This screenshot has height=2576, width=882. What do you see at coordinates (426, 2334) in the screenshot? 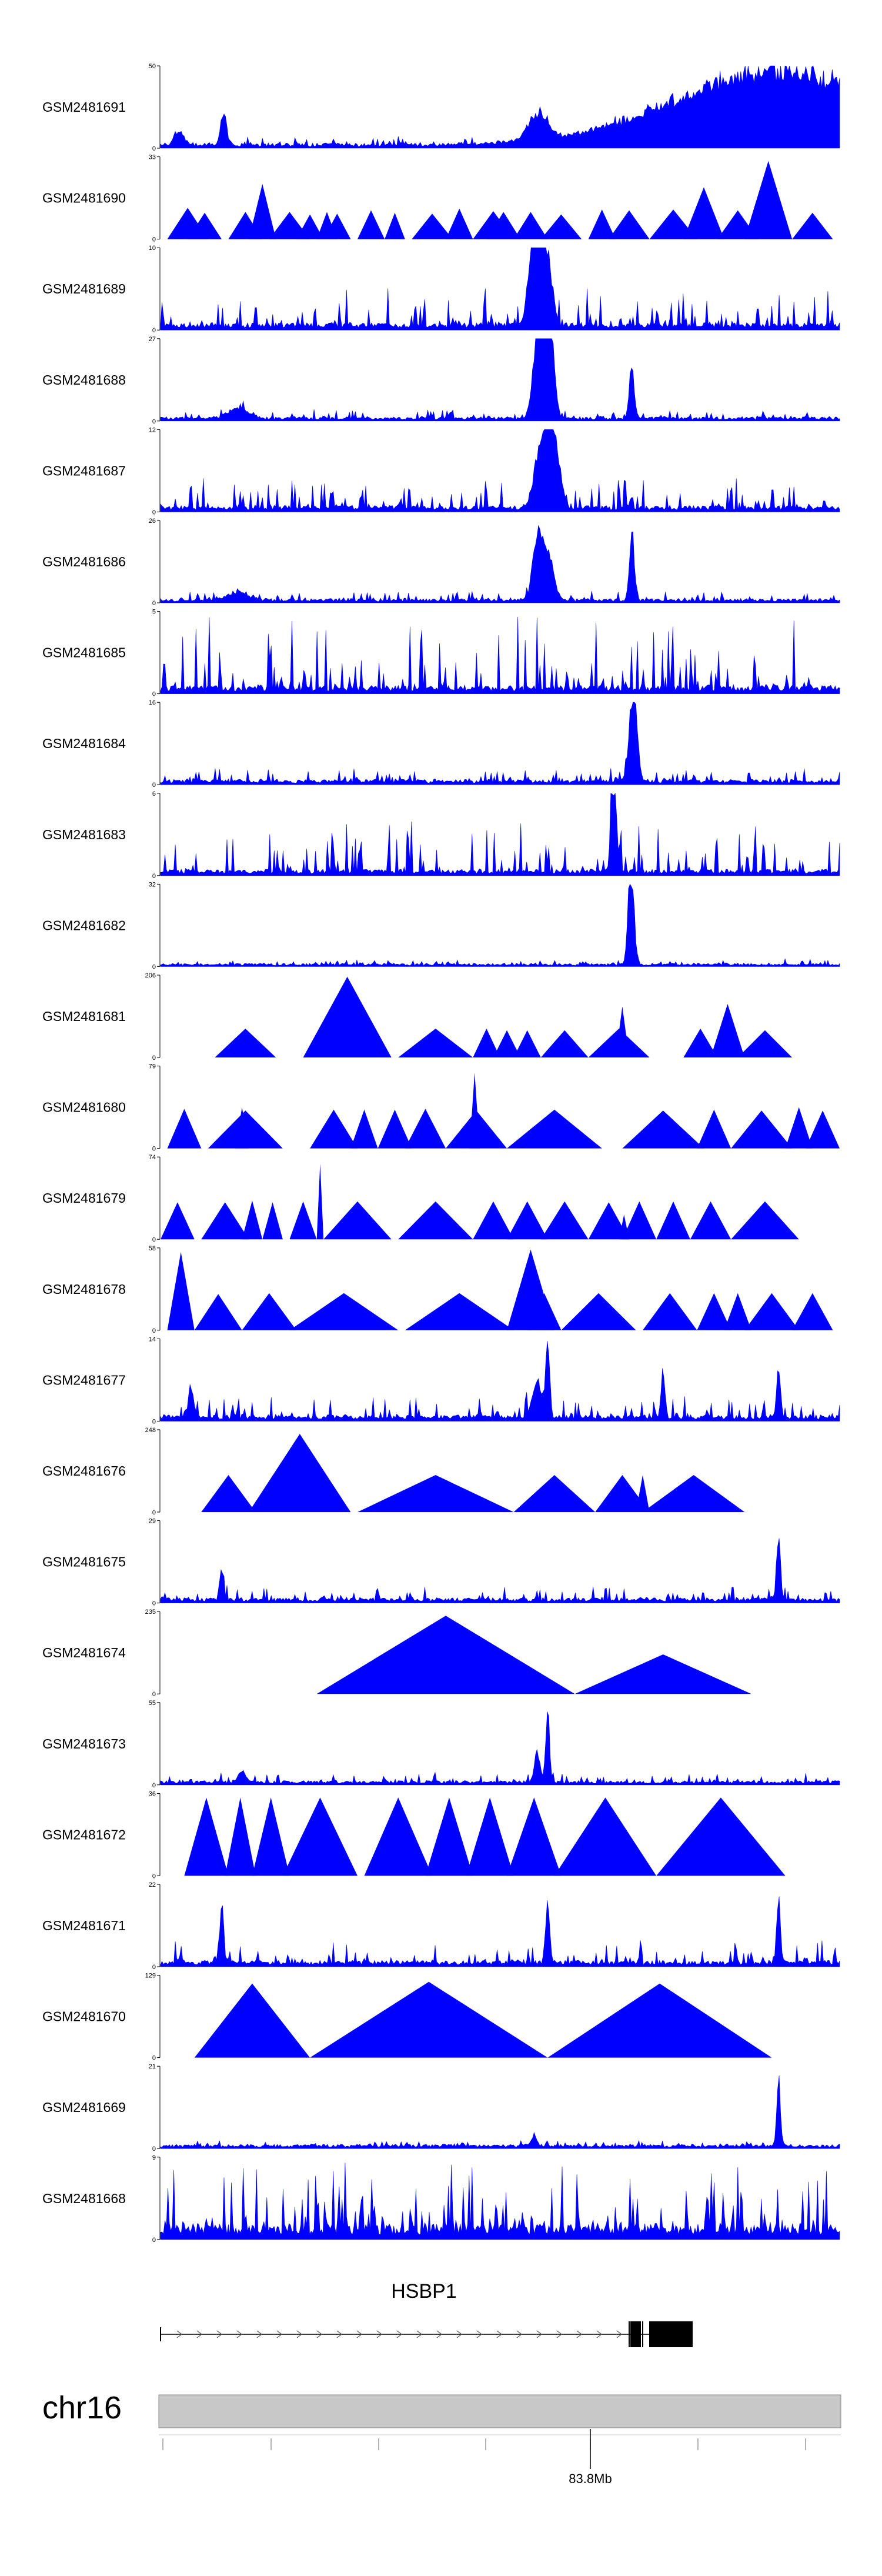
I see `gene-model-HSBP1` at bounding box center [426, 2334].